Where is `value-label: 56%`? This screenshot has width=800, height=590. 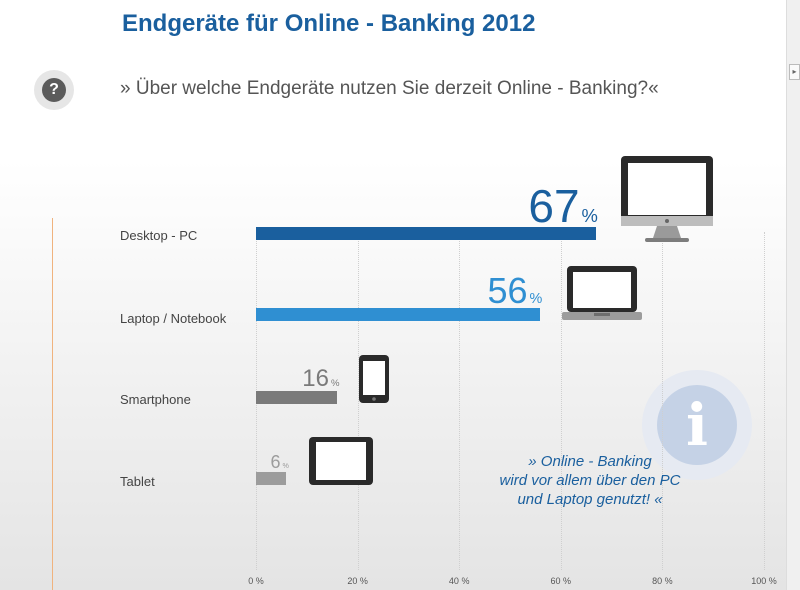
value-label: 56% is located at coordinates (514, 291).